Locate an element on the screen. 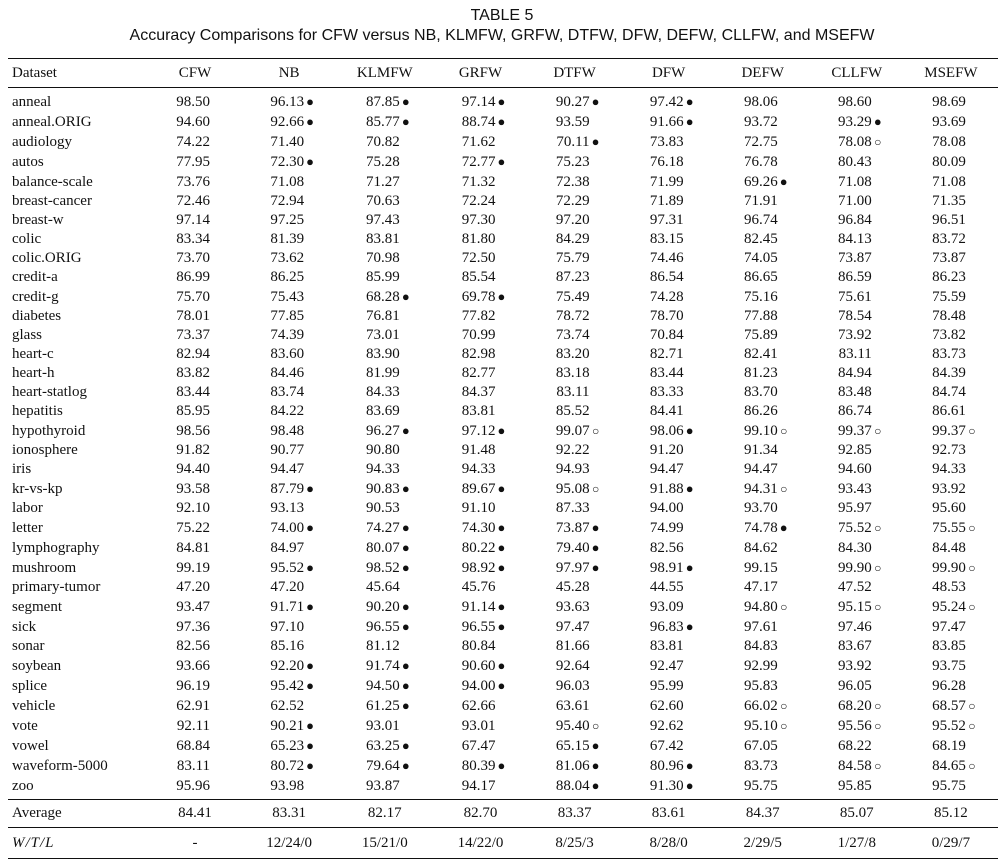  accuracy-value: 92.22 is located at coordinates (572, 450).